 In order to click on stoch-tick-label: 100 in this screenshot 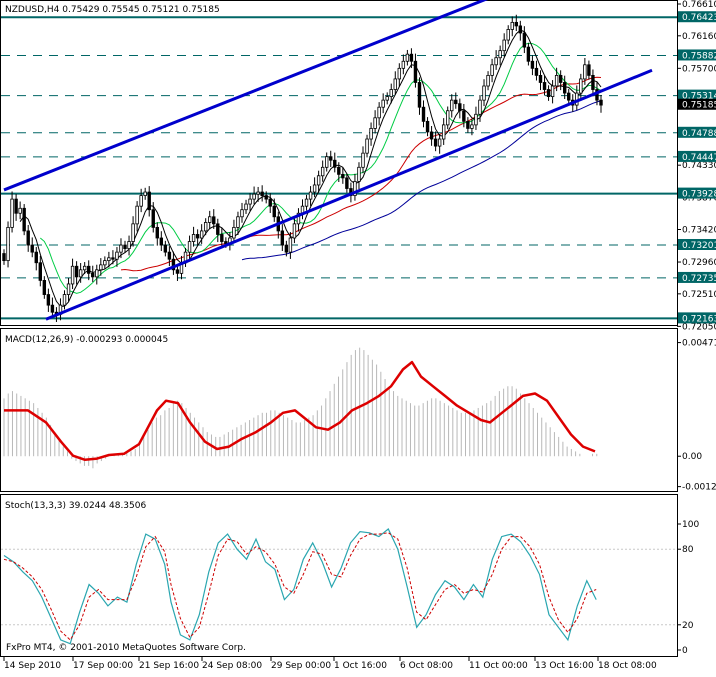, I will do `click(690, 525)`.